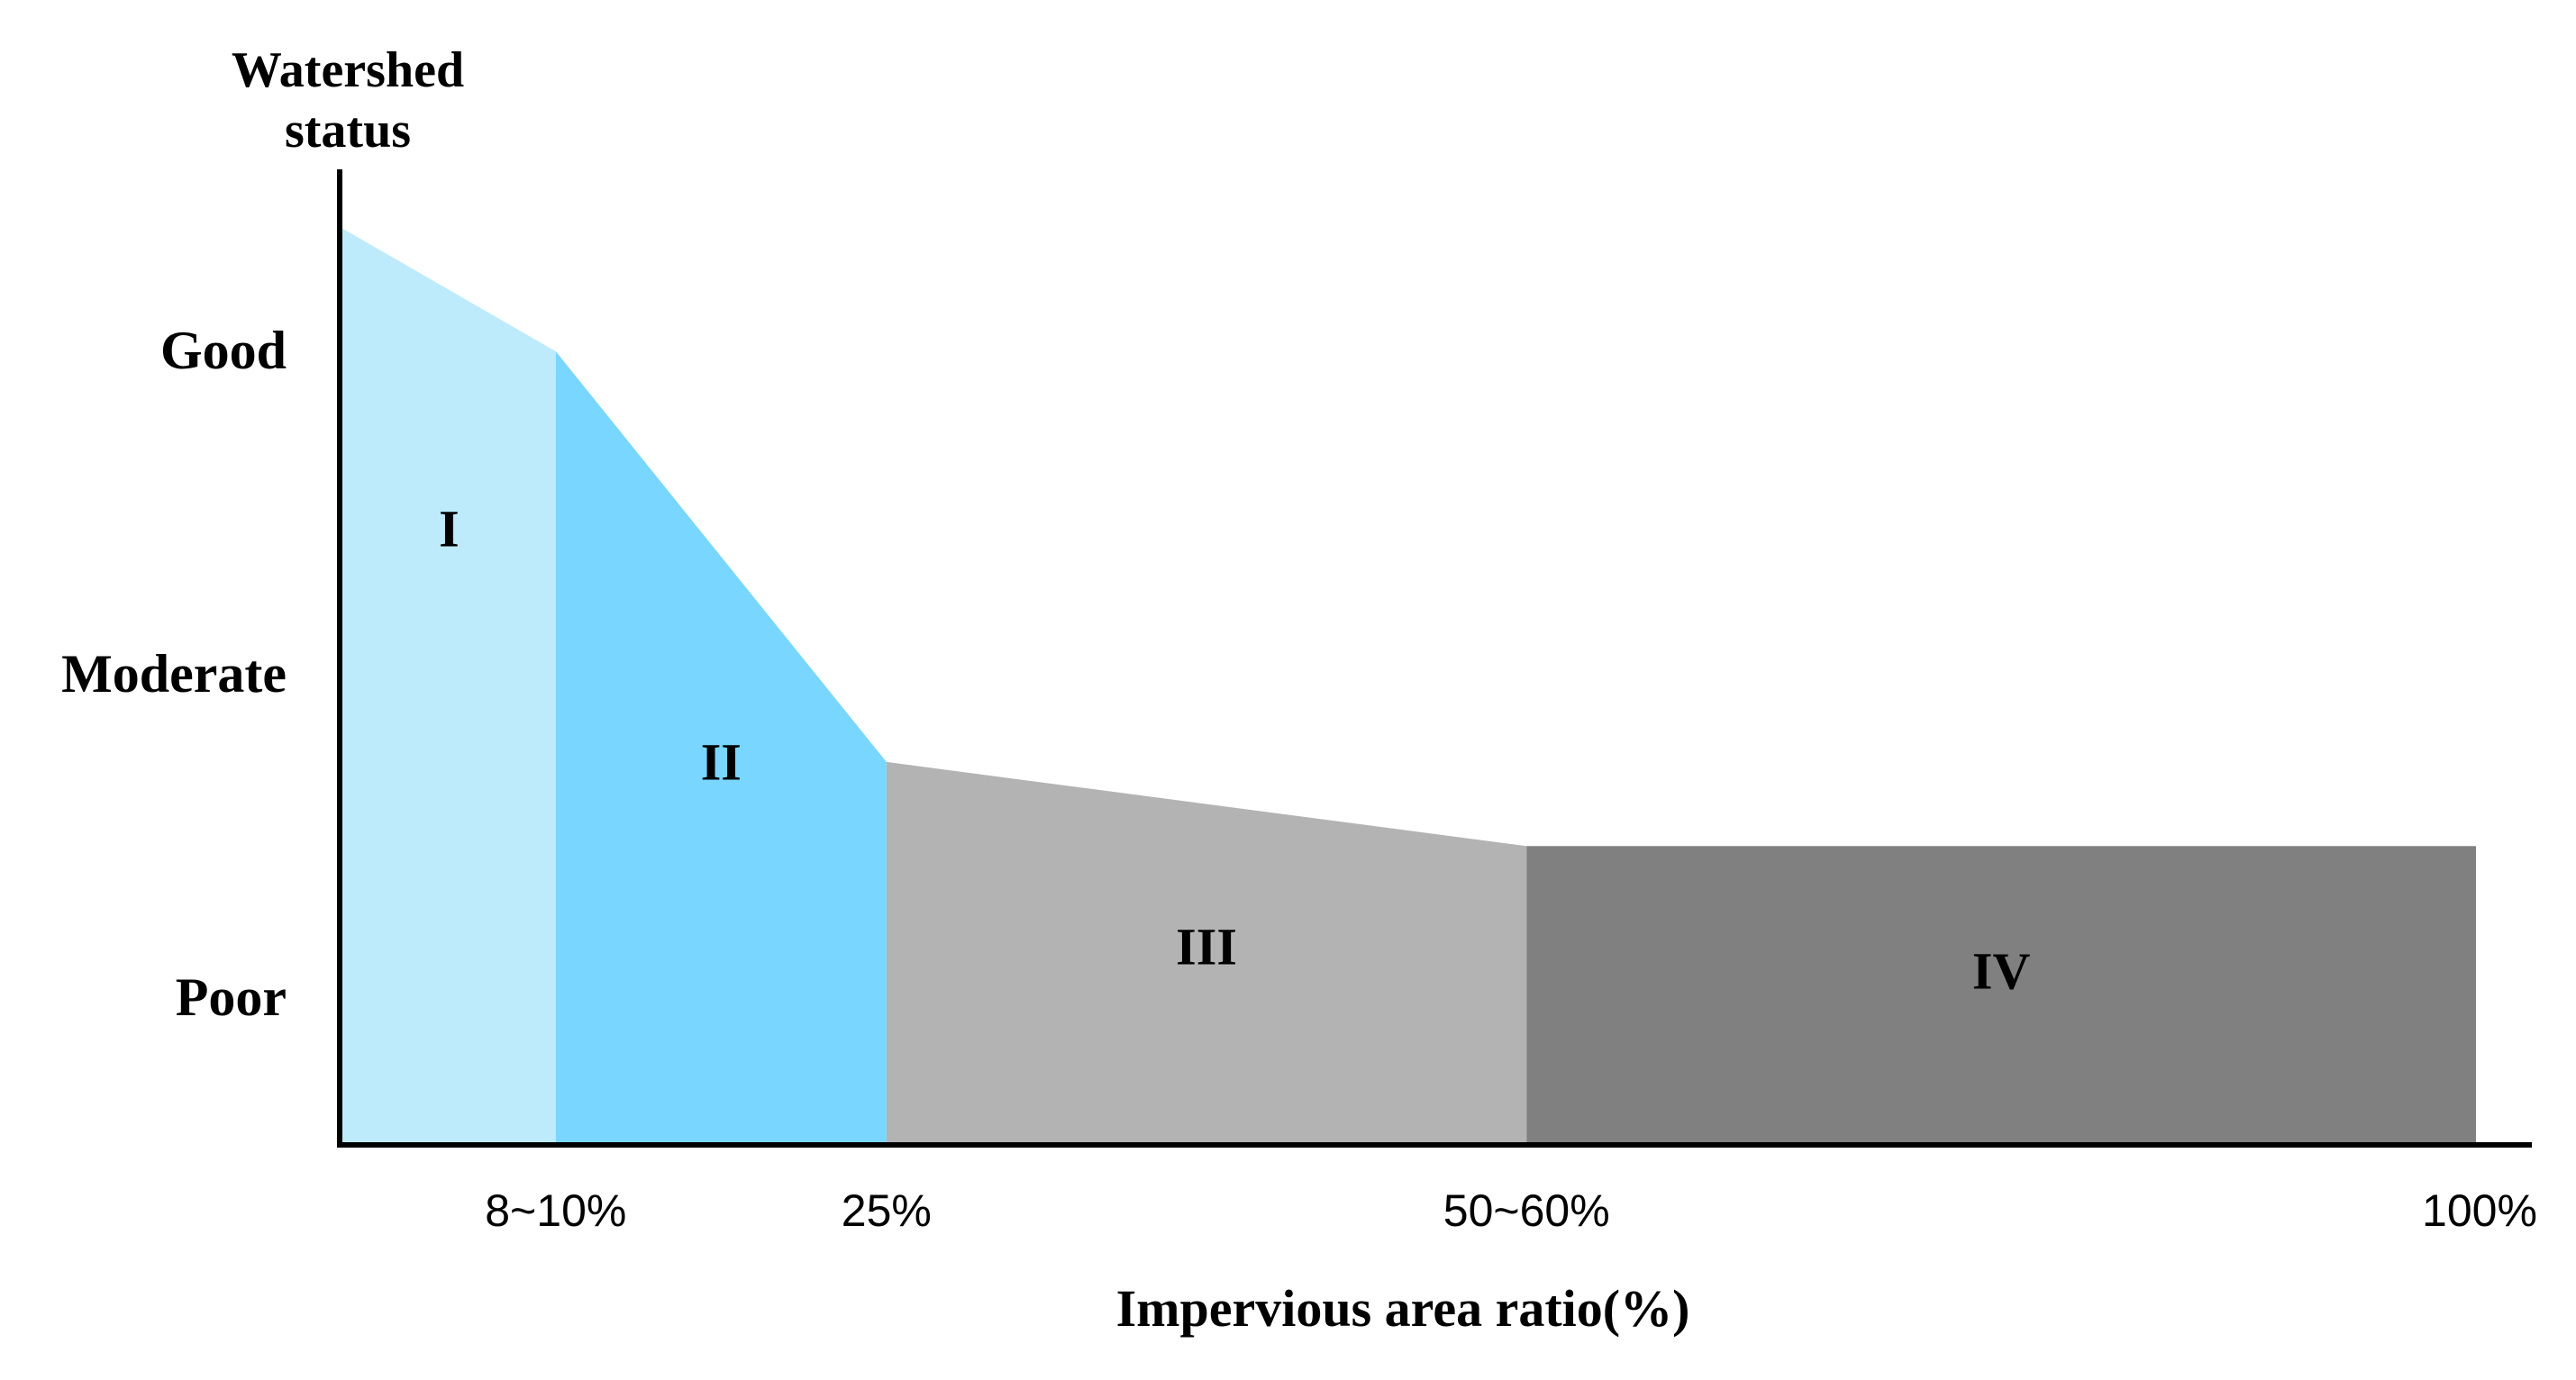  What do you see at coordinates (887, 1210) in the screenshot?
I see `x-tick-label-2: 25%` at bounding box center [887, 1210].